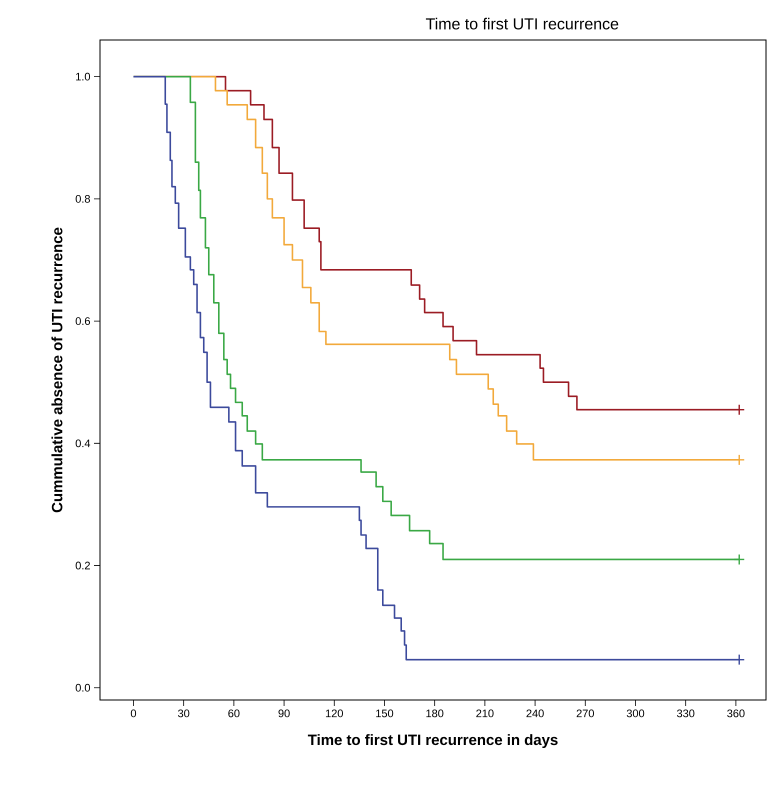  I want to click on x-tick-label: 240, so click(535, 714).